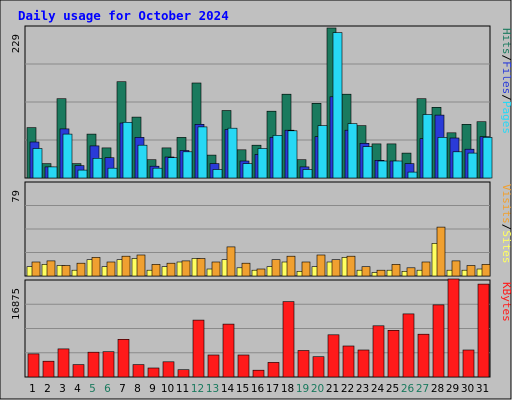  What do you see at coordinates (482, 389) in the screenshot?
I see `x-tick-label: 31` at bounding box center [482, 389].